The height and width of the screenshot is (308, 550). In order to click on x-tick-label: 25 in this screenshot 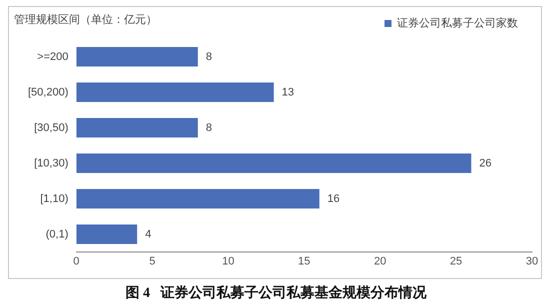, I will do `click(456, 262)`.